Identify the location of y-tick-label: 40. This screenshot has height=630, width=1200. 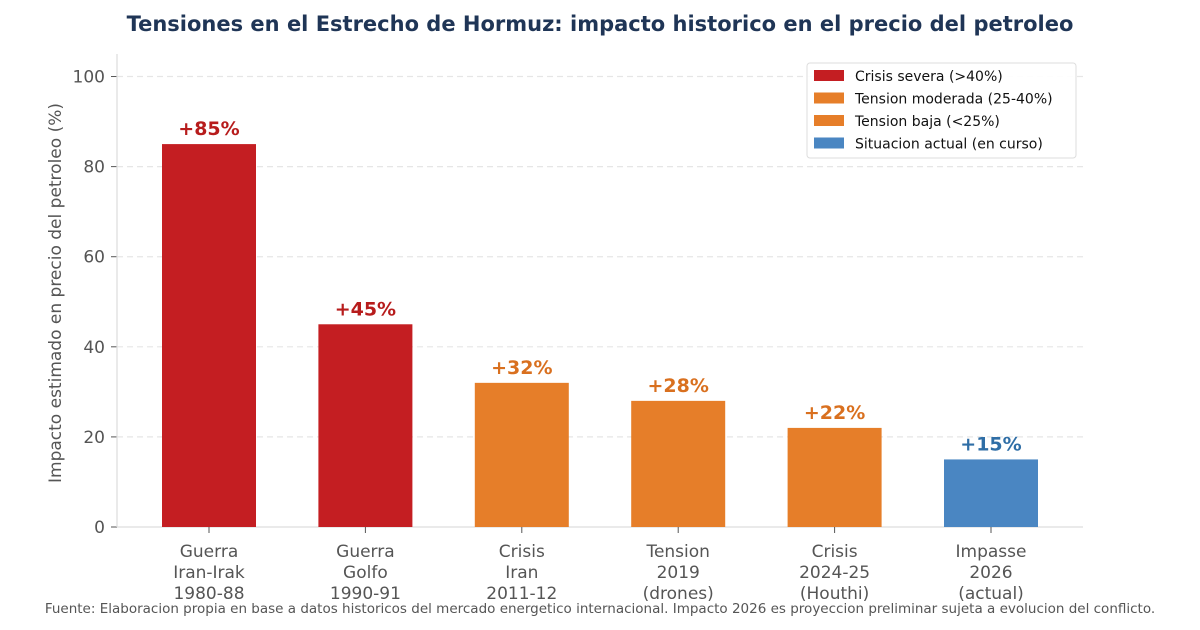
(94, 348).